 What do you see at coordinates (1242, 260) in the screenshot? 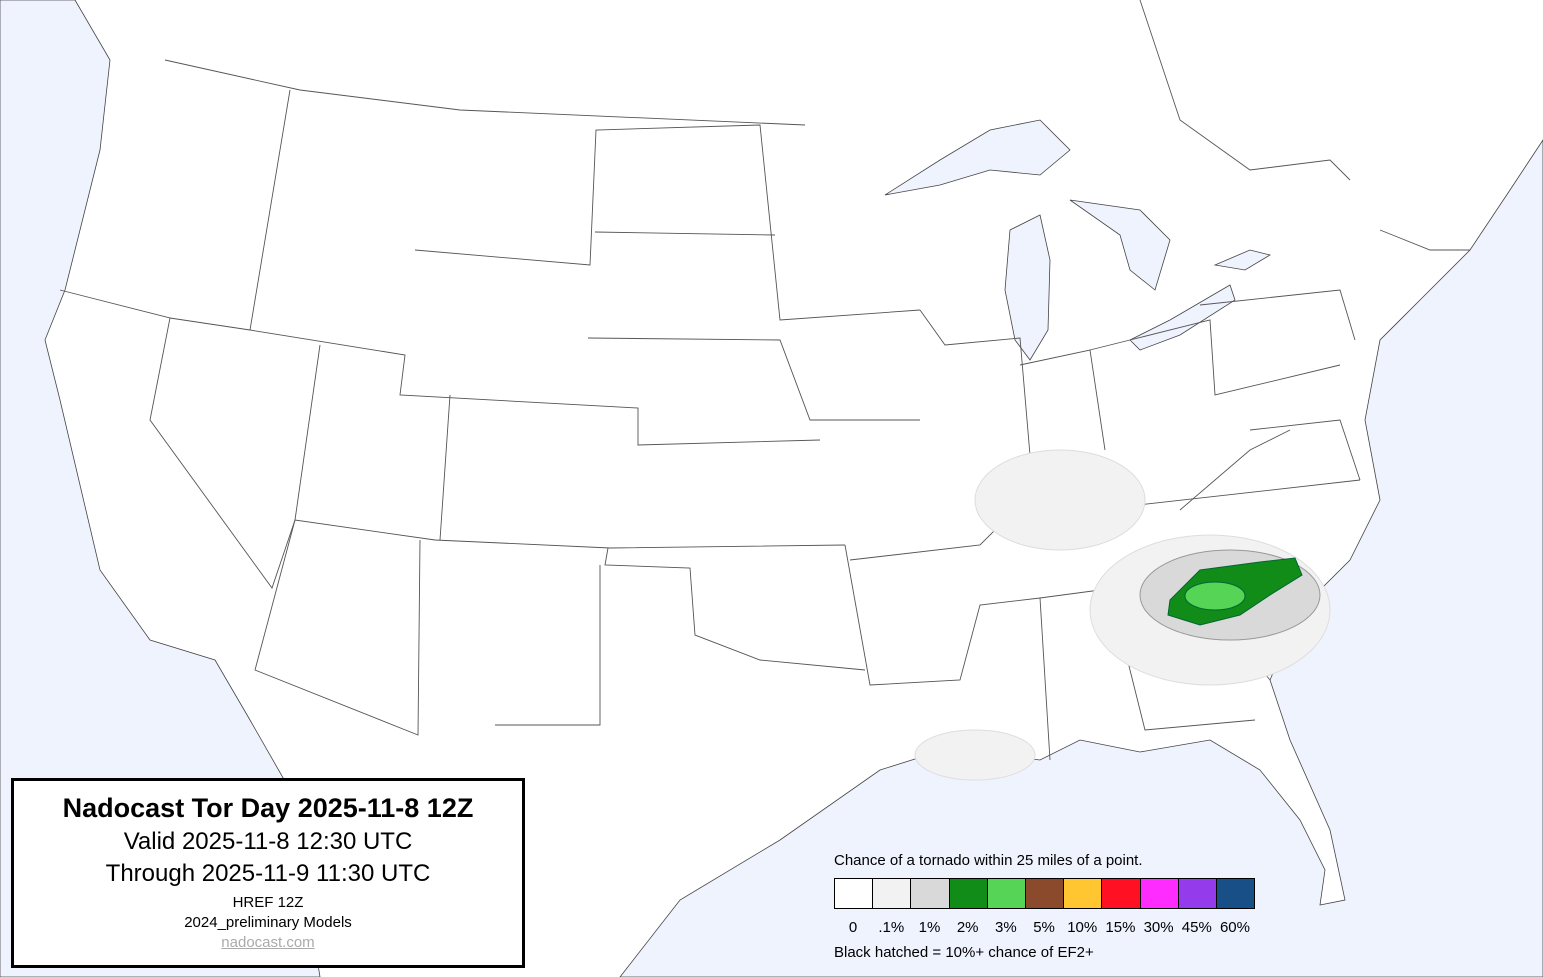
I see `lake-ontario` at bounding box center [1242, 260].